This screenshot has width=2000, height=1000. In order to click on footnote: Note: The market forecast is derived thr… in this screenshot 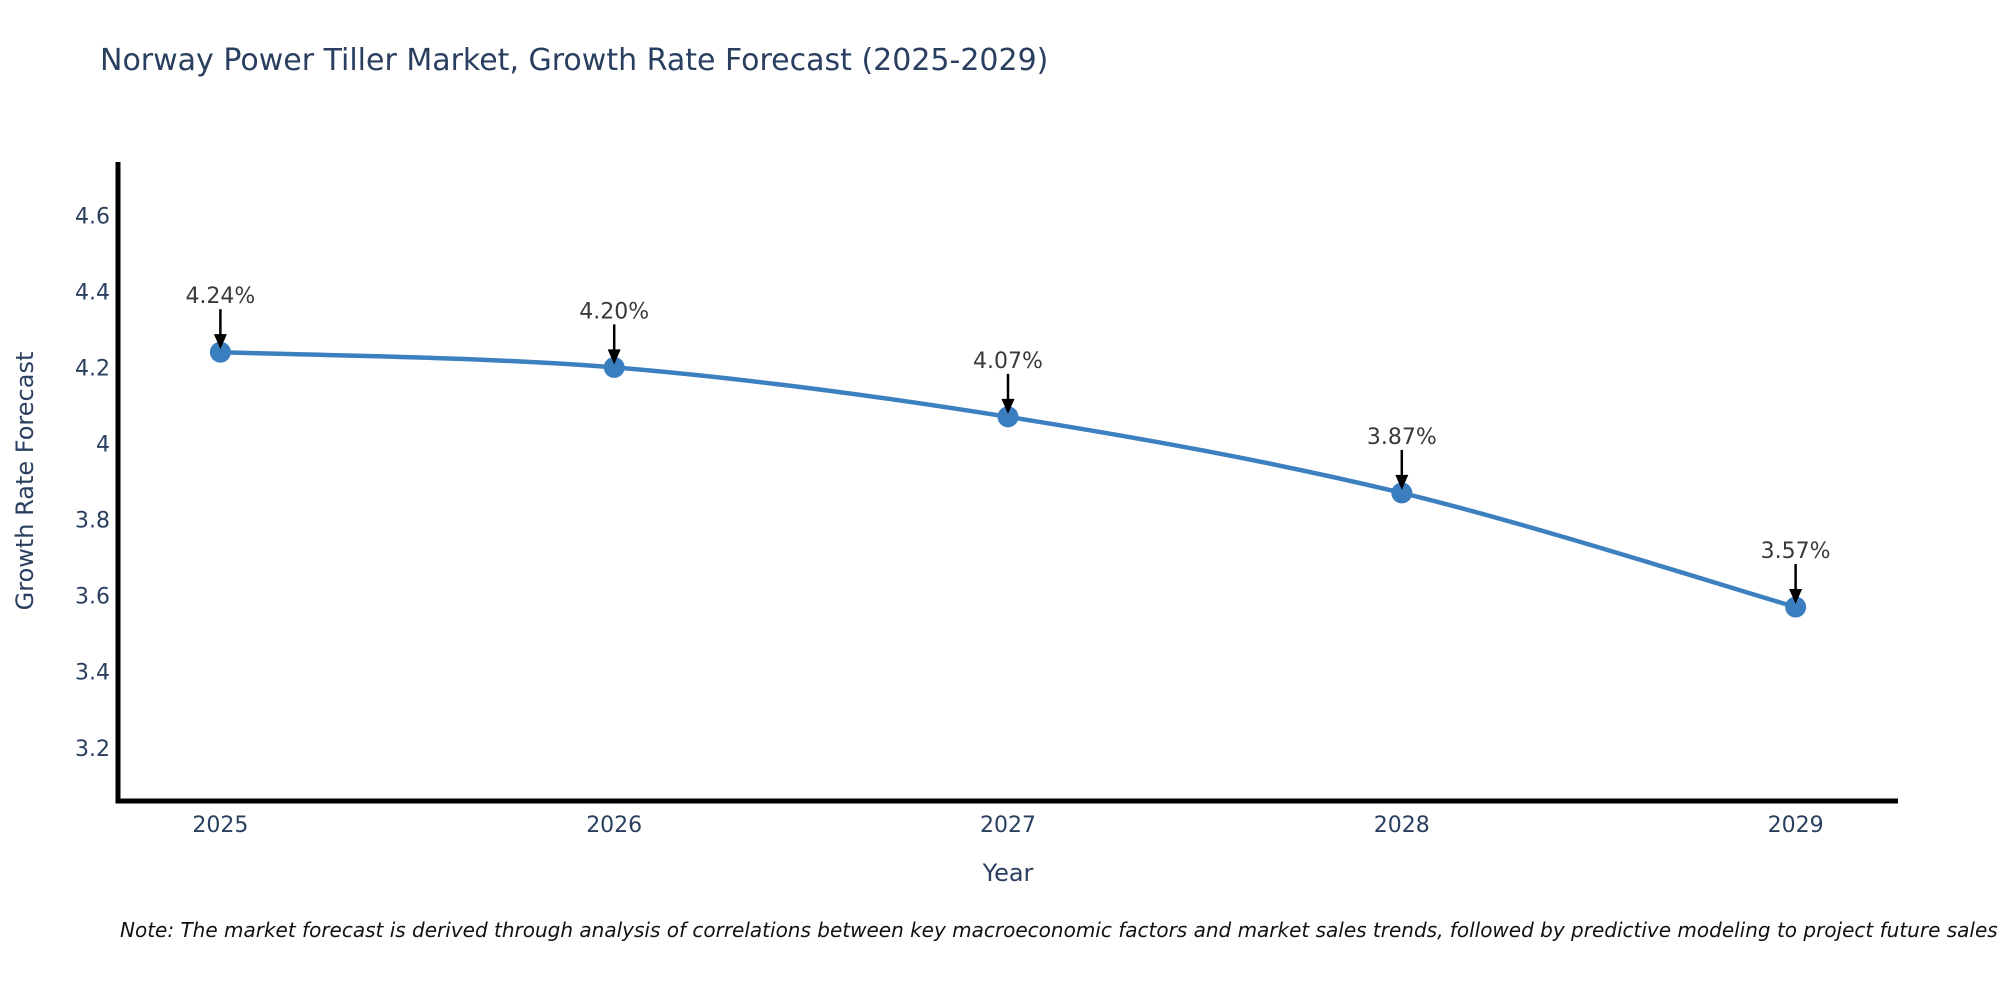, I will do `click(1059, 930)`.